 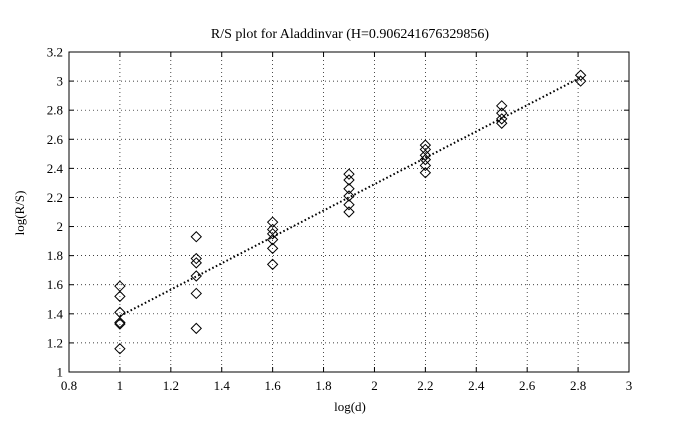 I want to click on y-tick-label: 3.2, so click(x=55, y=52).